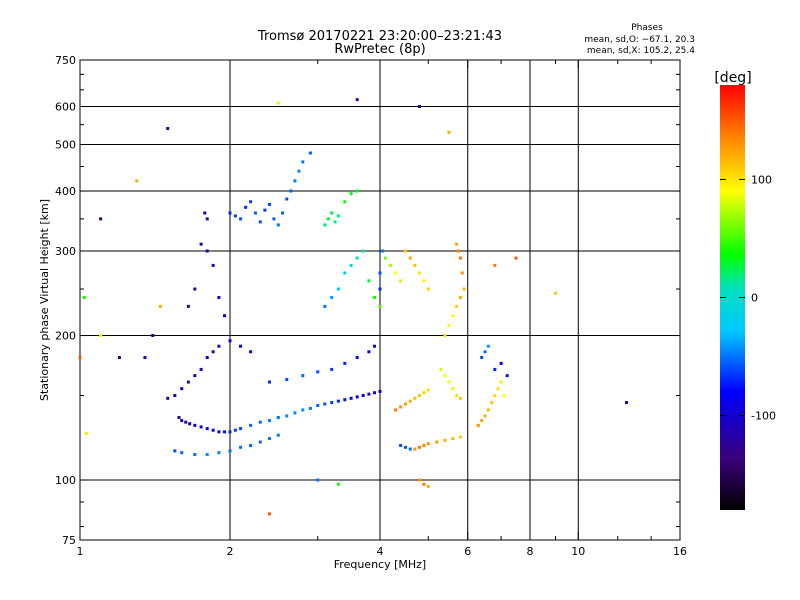 The image size is (800, 600). Describe the element at coordinates (379, 36) in the screenshot. I see `chart-title: Tromsø 20170221 23:20:00–23:21:43` at that location.